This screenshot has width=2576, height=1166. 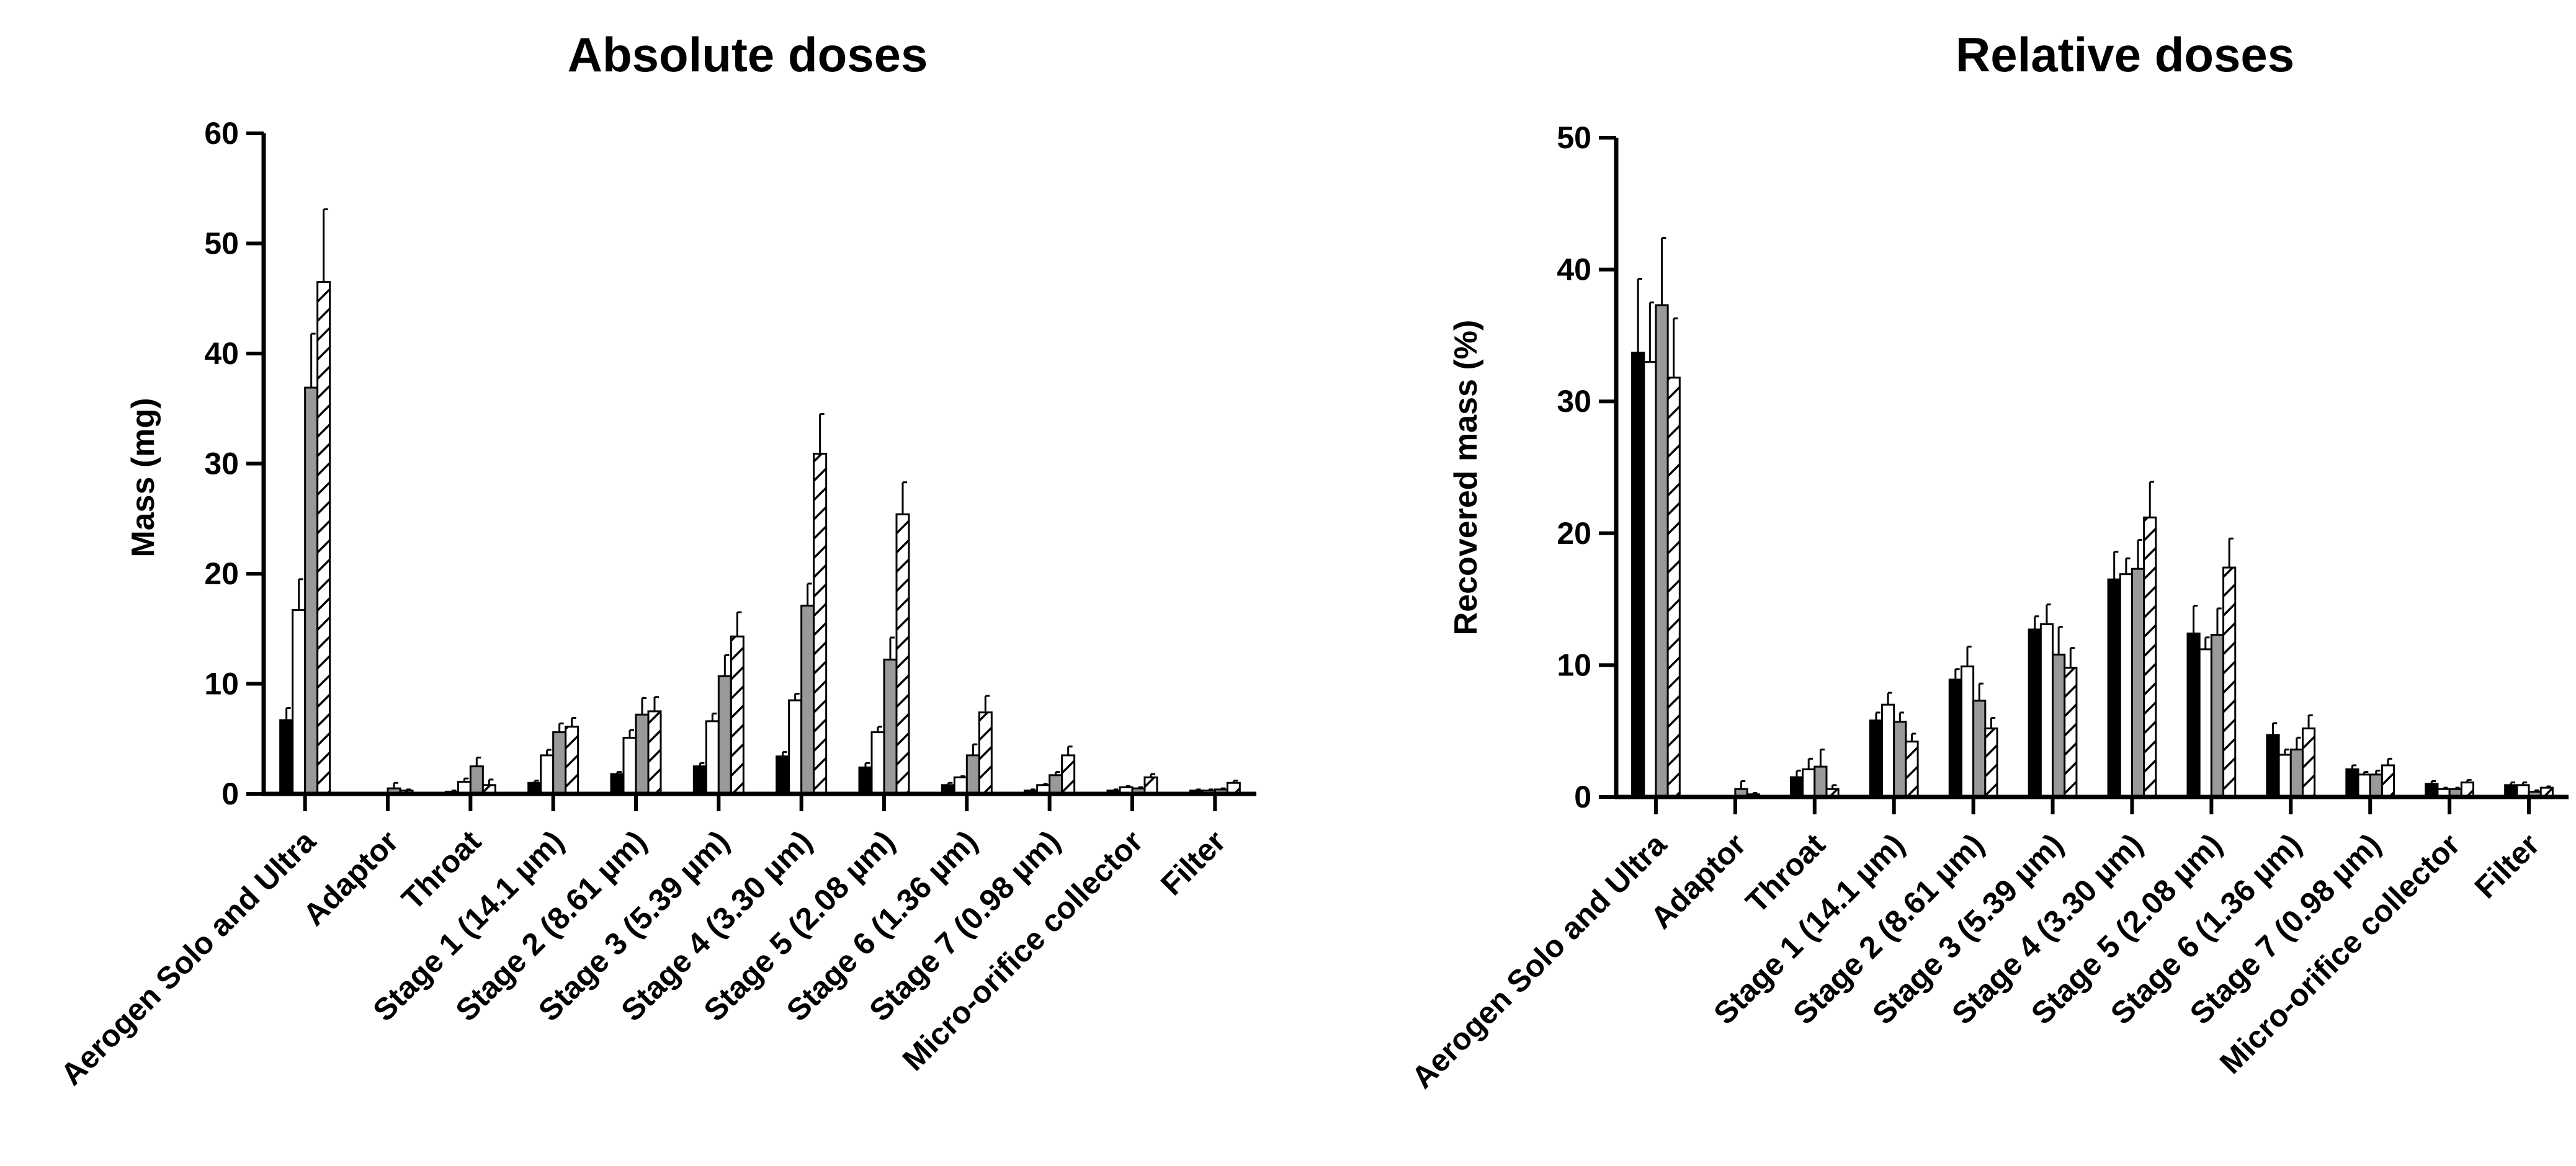 I want to click on y-axis-label: Mass (mg), so click(x=143, y=477).